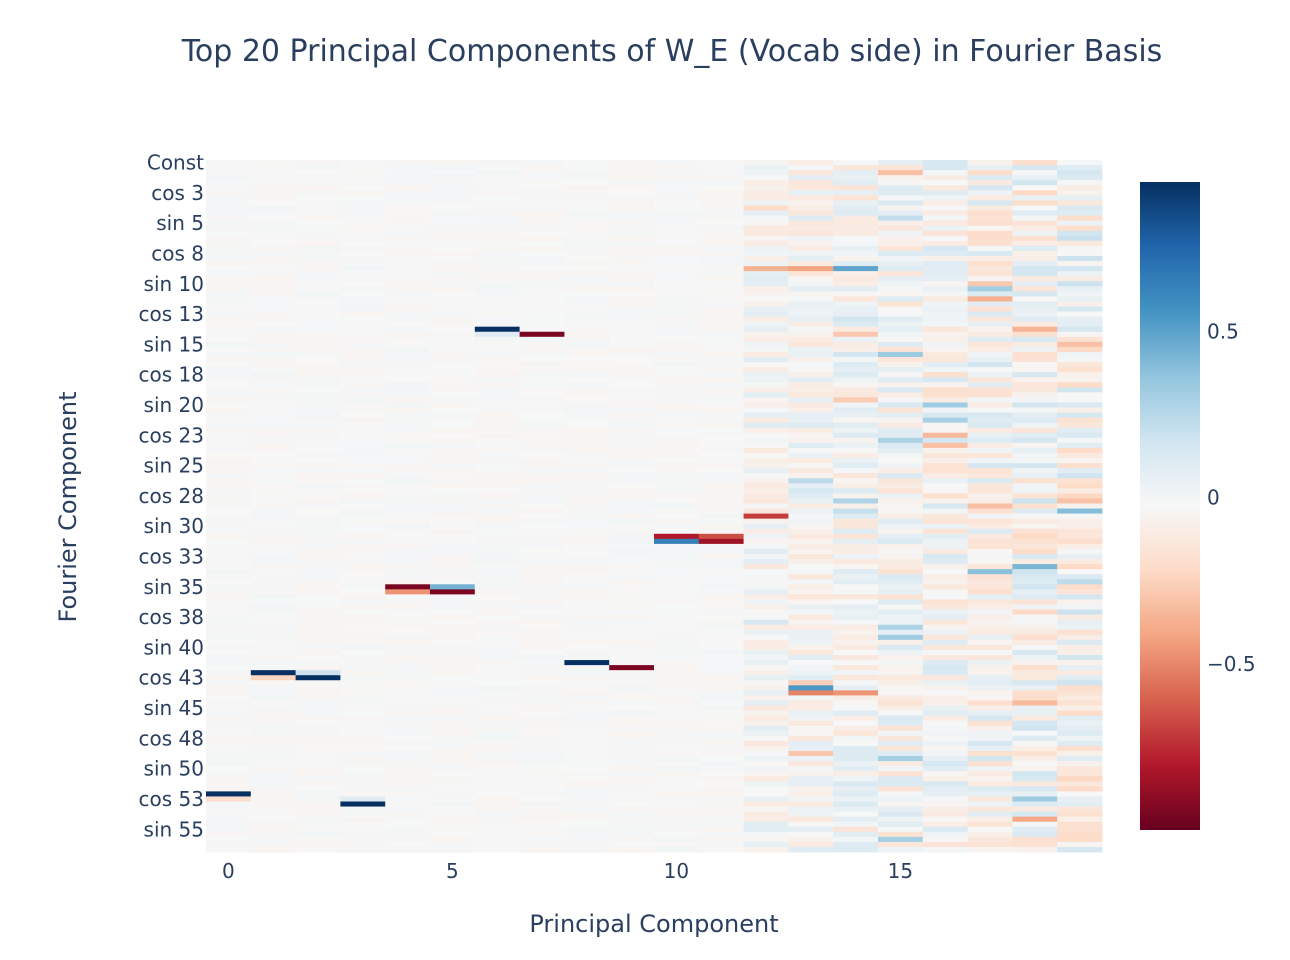 Image resolution: width=1290 pixels, height=960 pixels. What do you see at coordinates (567, 871) in the screenshot?
I see `x-axis-ticks: 0 5 10 15` at bounding box center [567, 871].